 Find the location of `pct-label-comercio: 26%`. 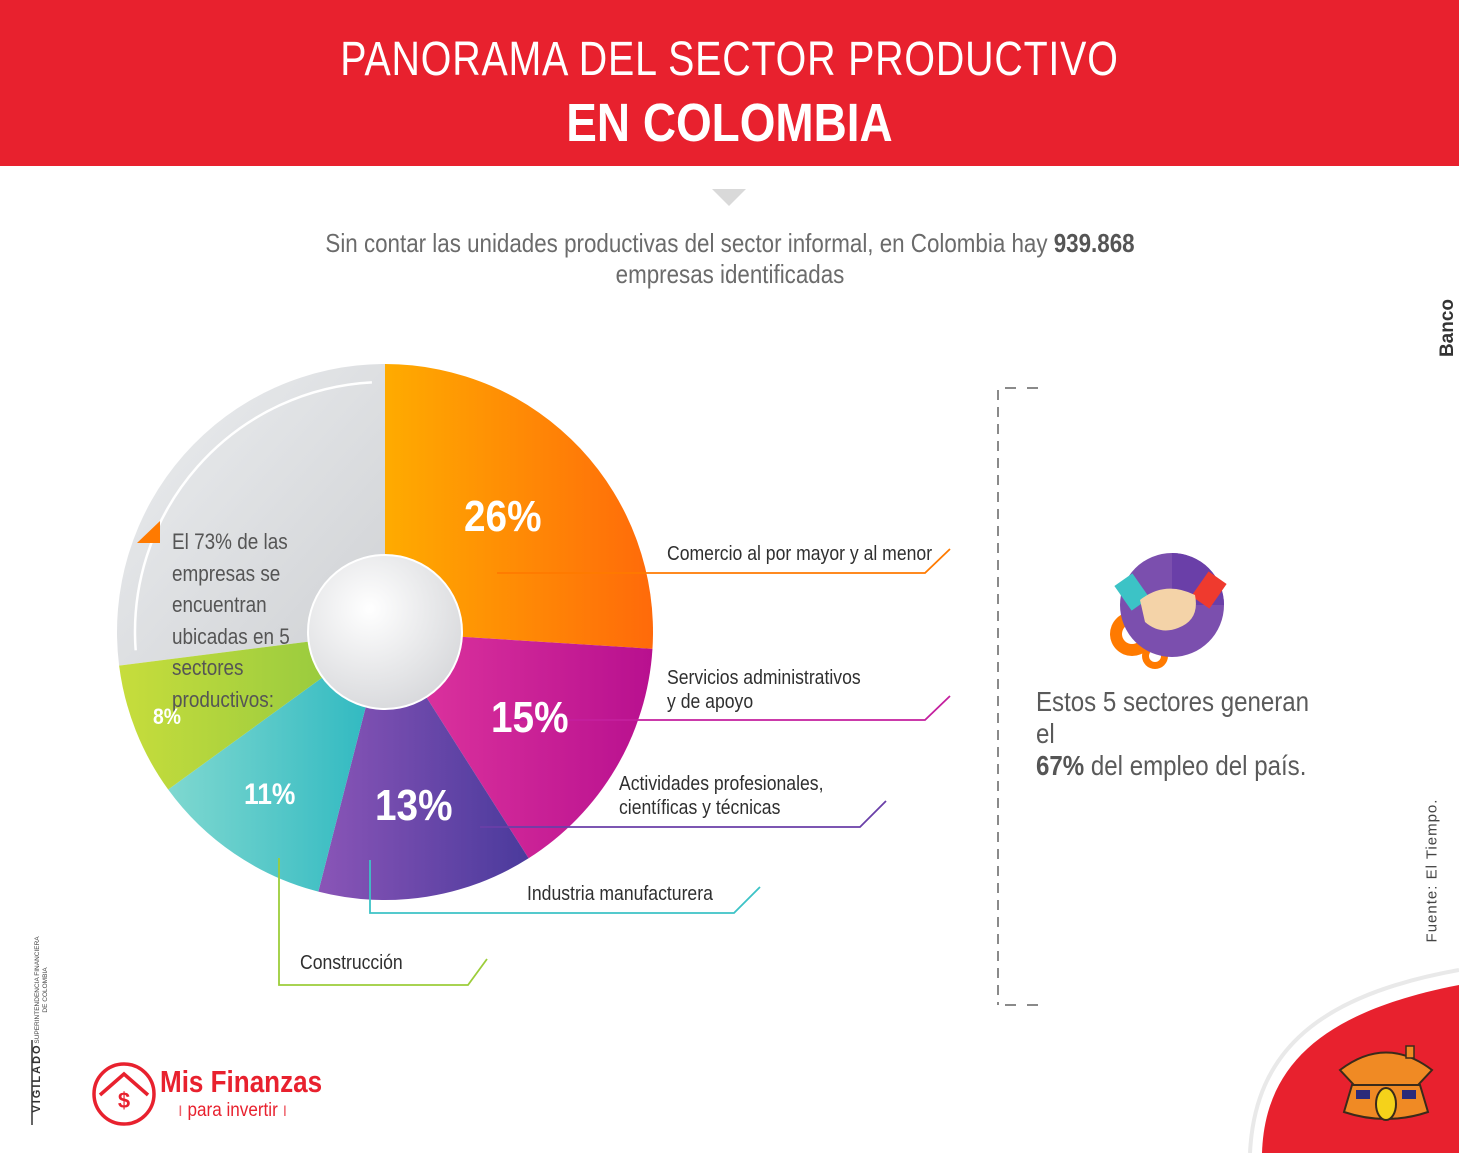

pct-label-comercio: 26% is located at coordinates (503, 517).